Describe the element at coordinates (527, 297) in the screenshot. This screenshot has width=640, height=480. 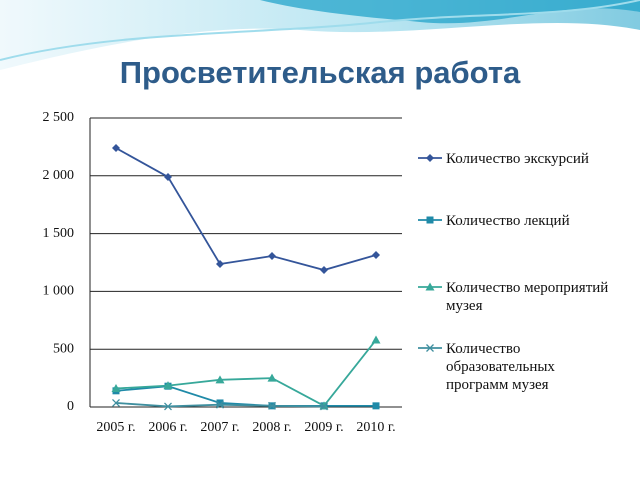
I see `legend-label: Количество мероприятий музея` at that location.